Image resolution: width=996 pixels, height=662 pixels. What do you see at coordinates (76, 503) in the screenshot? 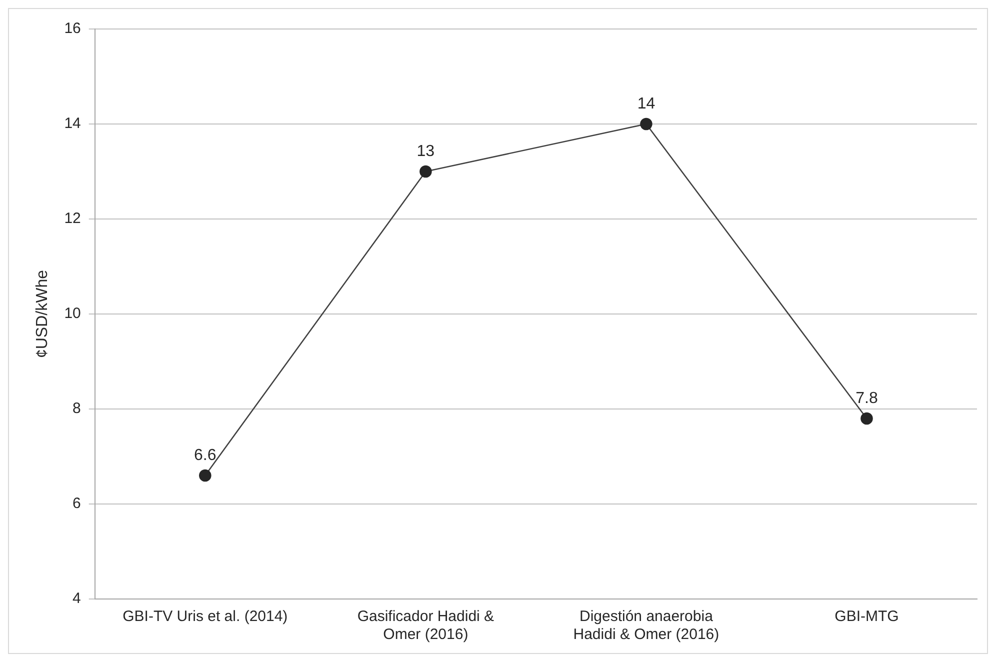
I see `y-tick-label: 6` at bounding box center [76, 503].